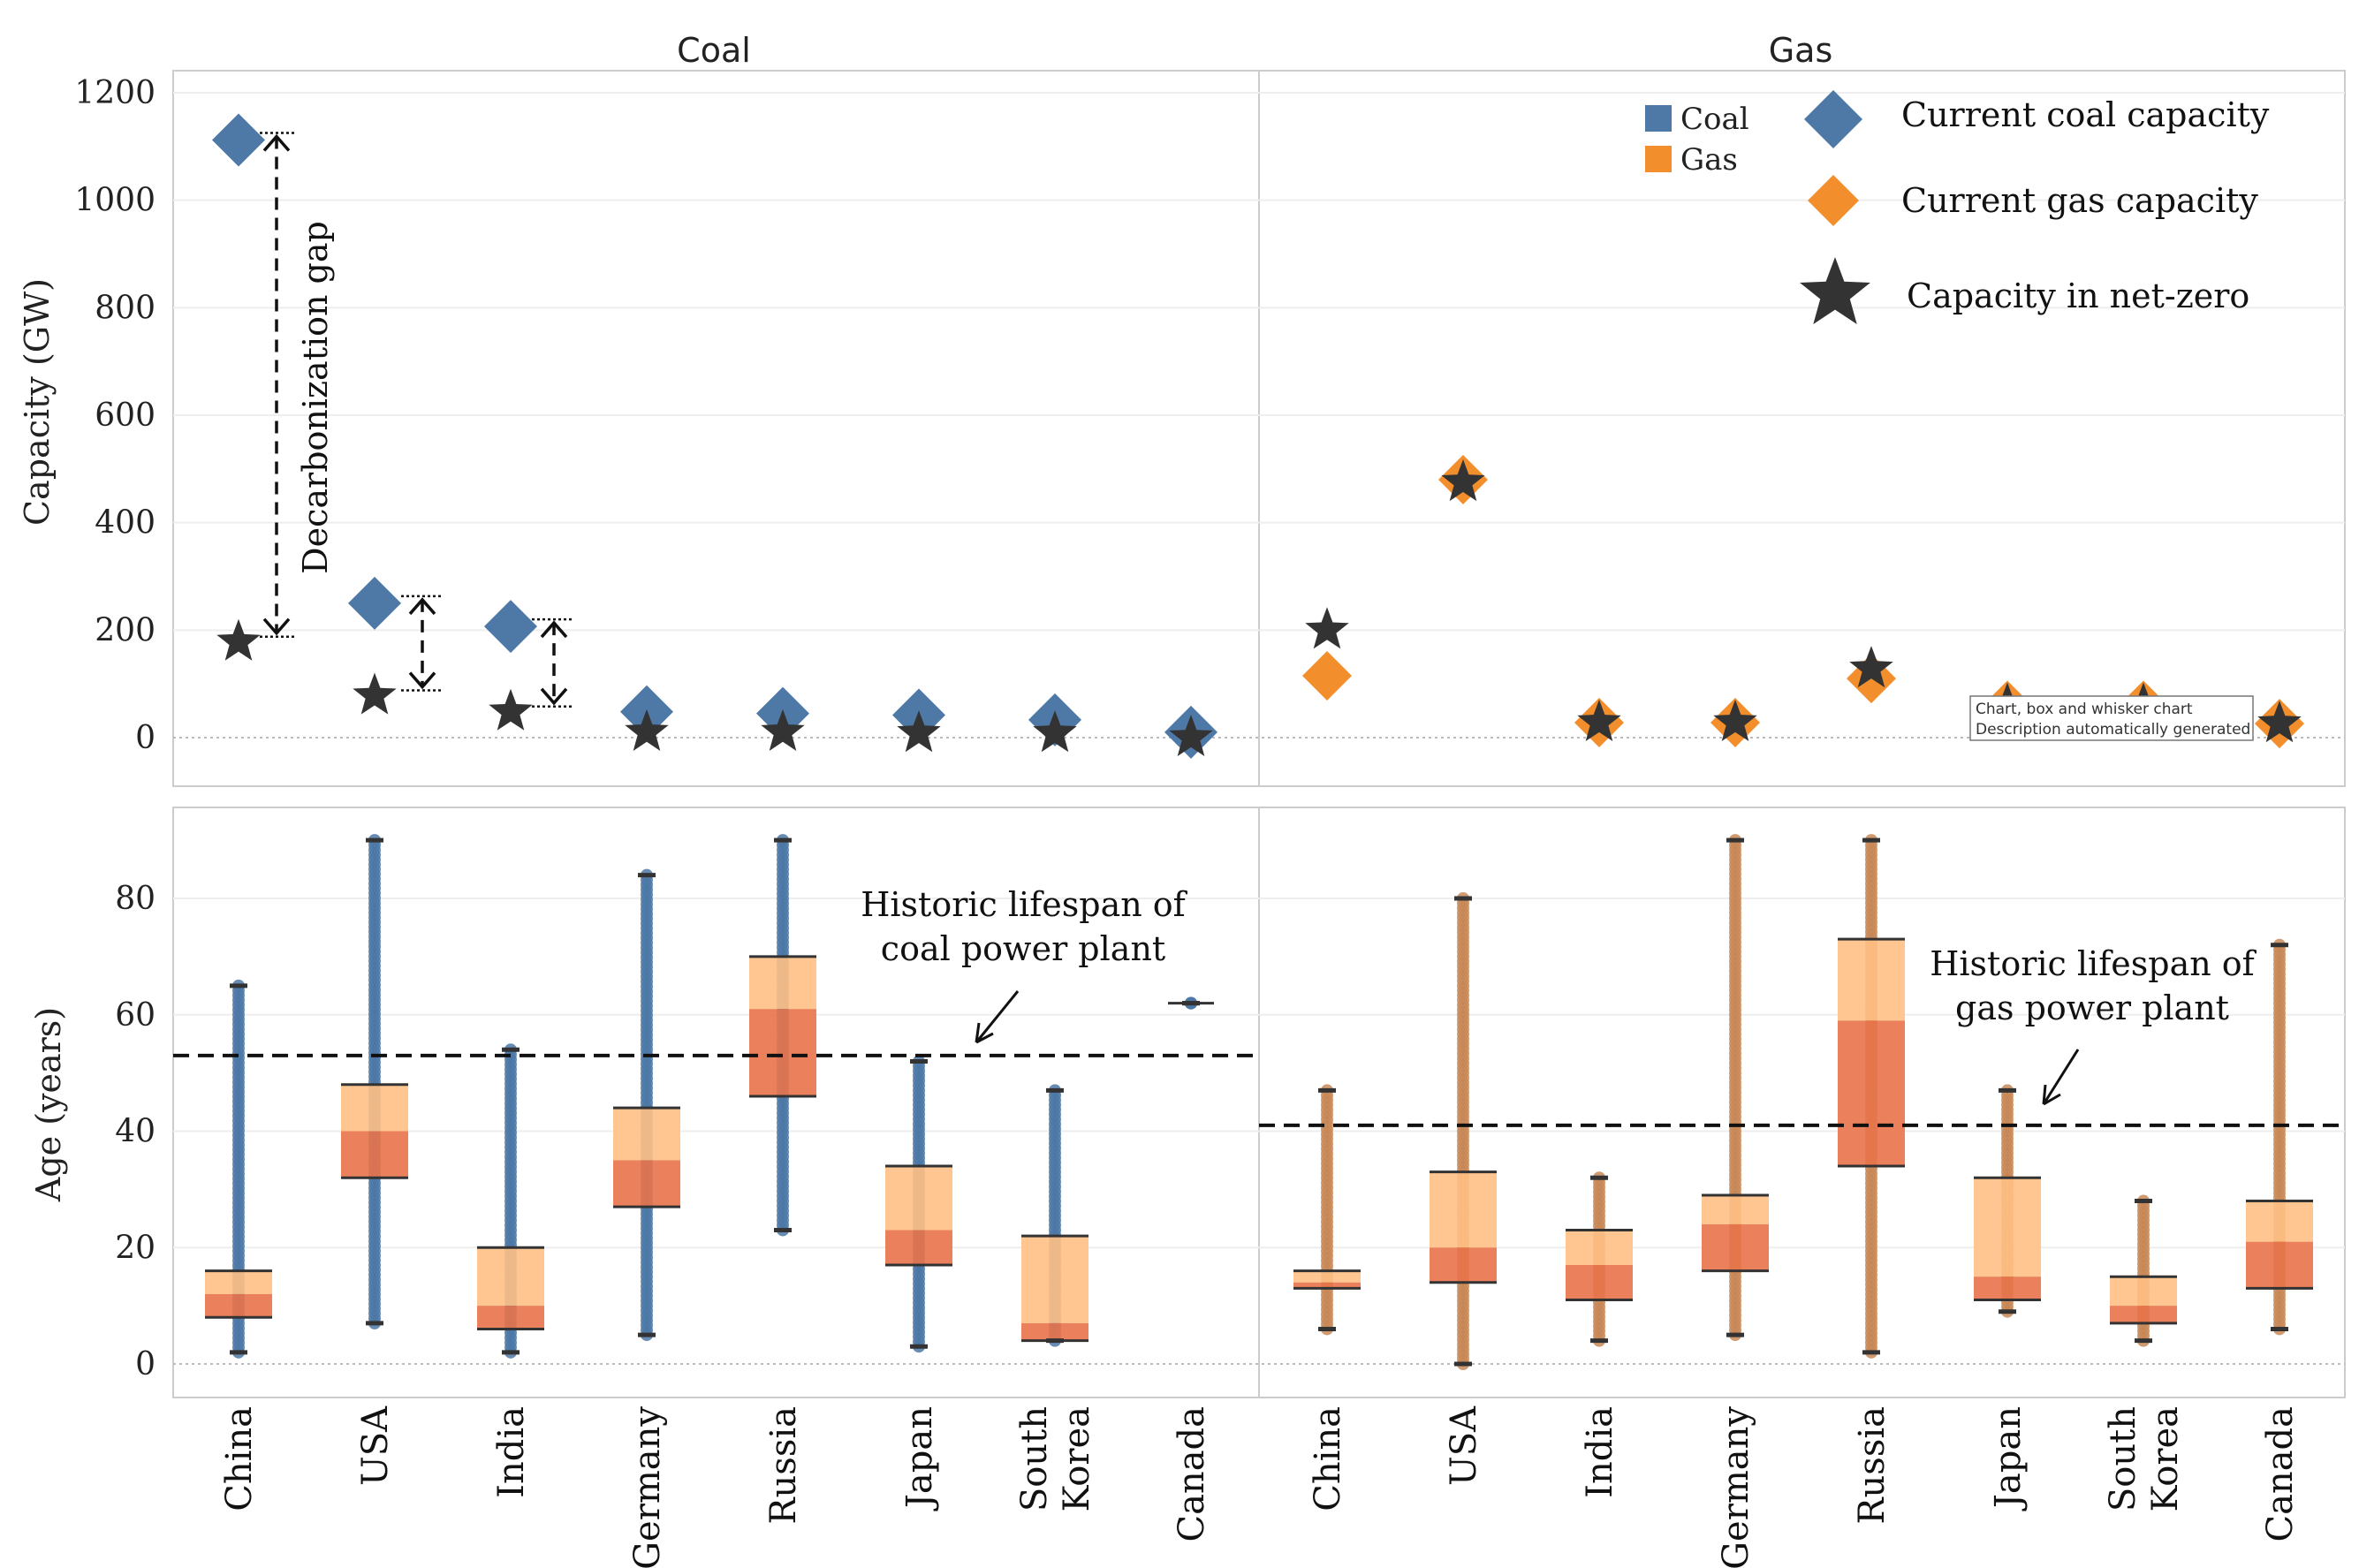  Describe the element at coordinates (2061, 1077) in the screenshot. I see `gas-lifespan-arrow` at that location.